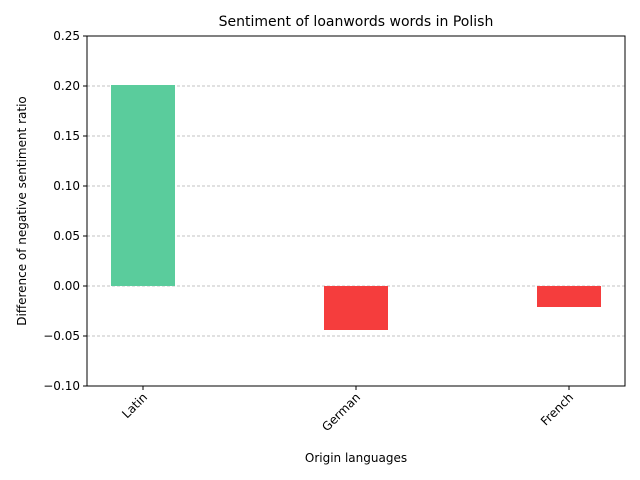 The image size is (640, 480). What do you see at coordinates (66, 86) in the screenshot?
I see `y-tick-label: 0.20` at bounding box center [66, 86].